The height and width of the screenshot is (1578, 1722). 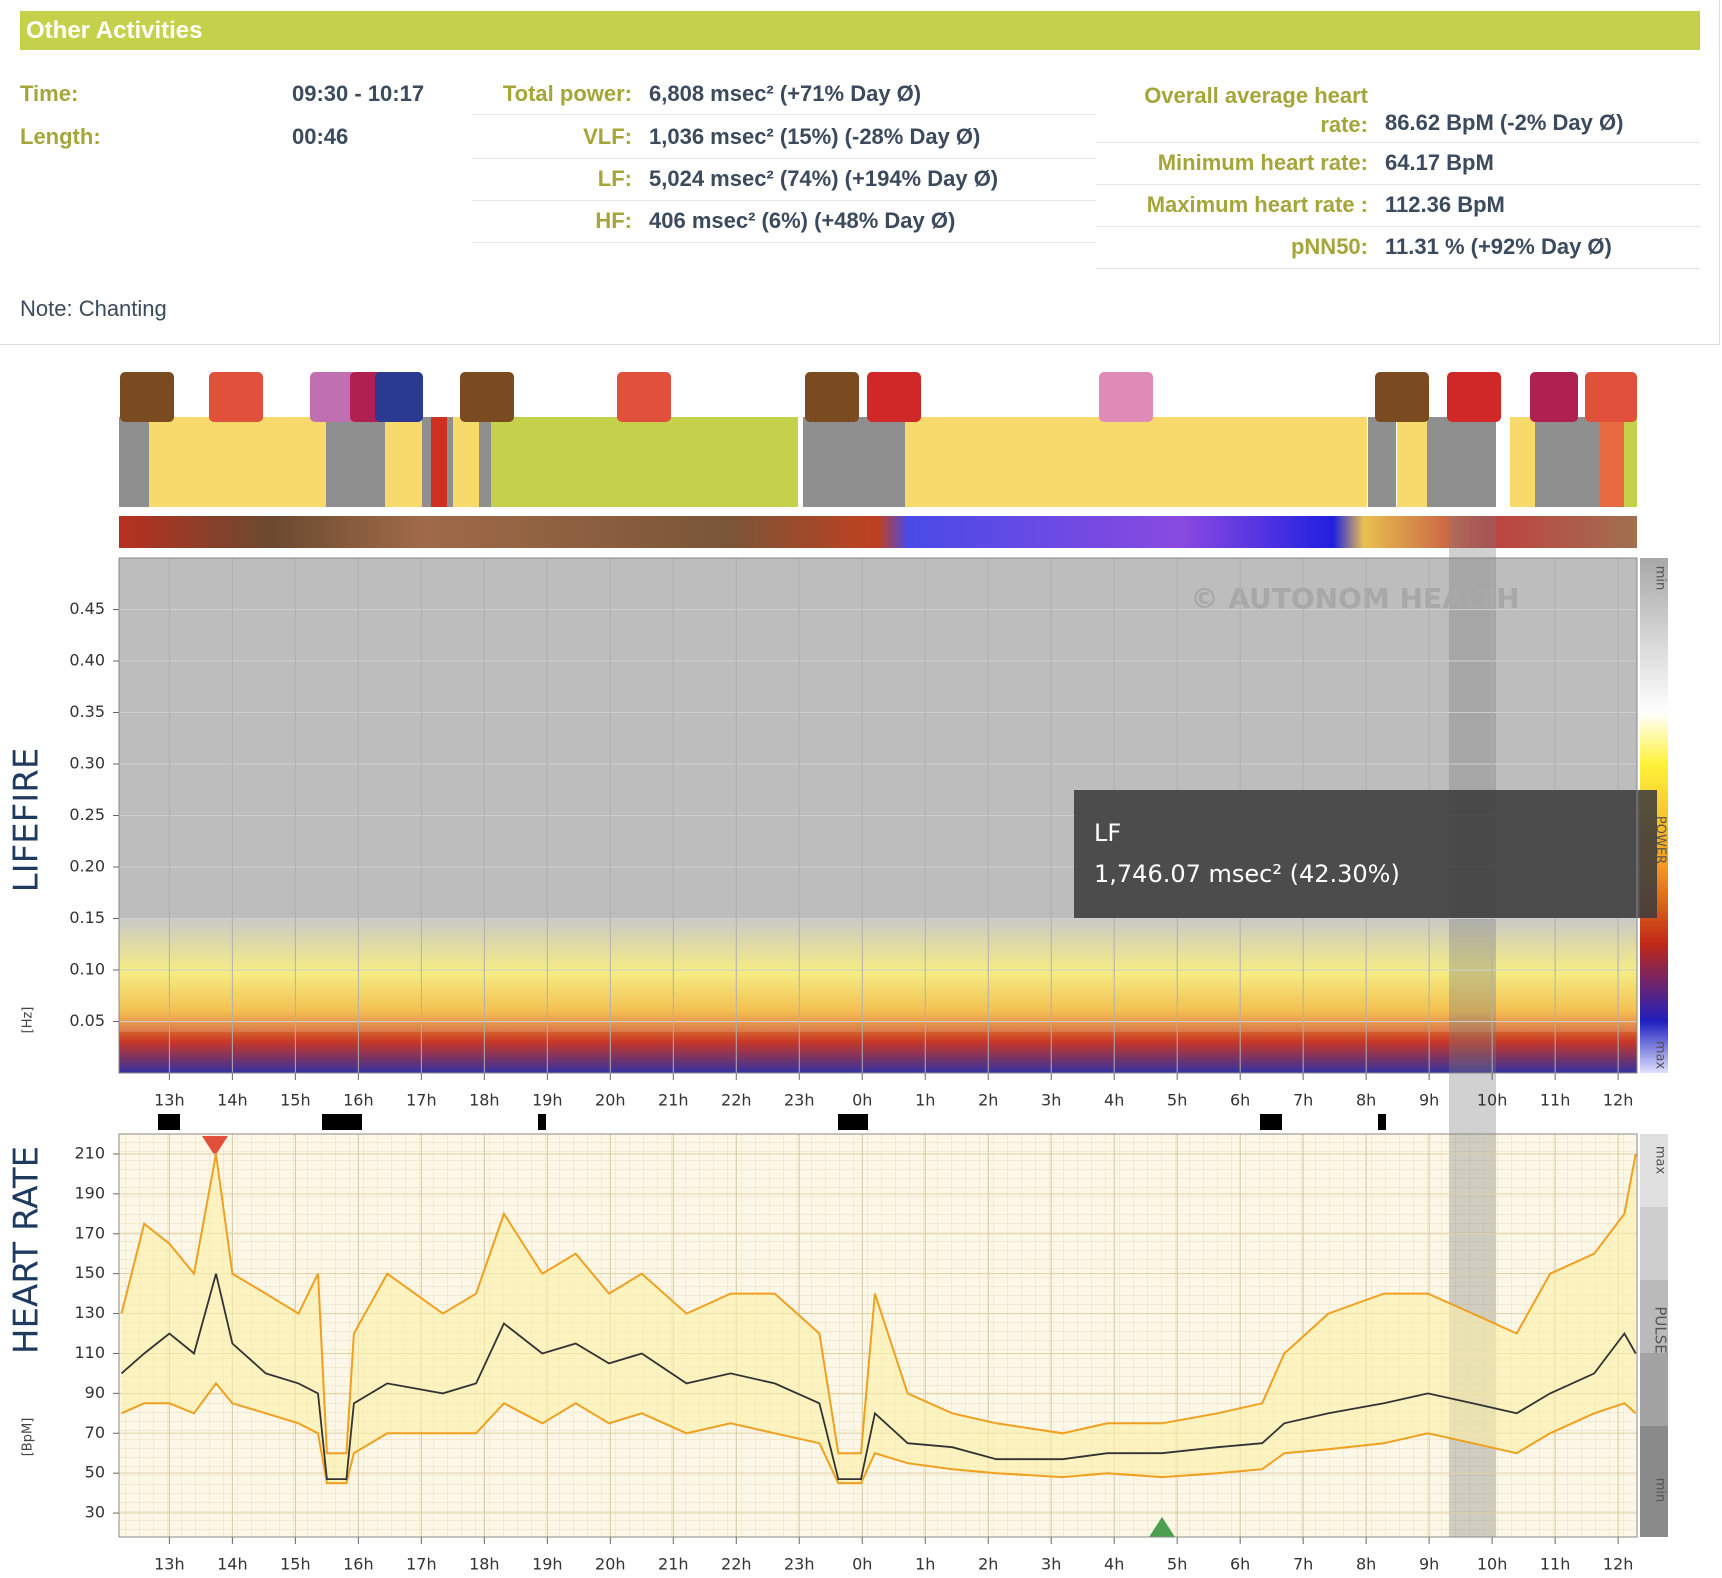 What do you see at coordinates (1107, 833) in the screenshot?
I see `tooltip-title: LF` at bounding box center [1107, 833].